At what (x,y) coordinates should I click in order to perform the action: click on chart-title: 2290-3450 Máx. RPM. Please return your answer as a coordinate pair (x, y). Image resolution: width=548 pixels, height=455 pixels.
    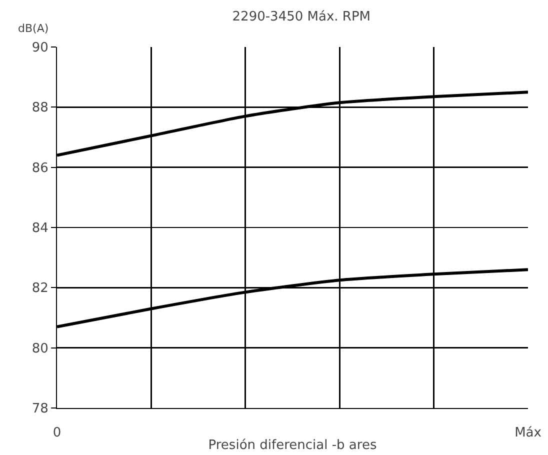
    Looking at the image, I should click on (301, 16).